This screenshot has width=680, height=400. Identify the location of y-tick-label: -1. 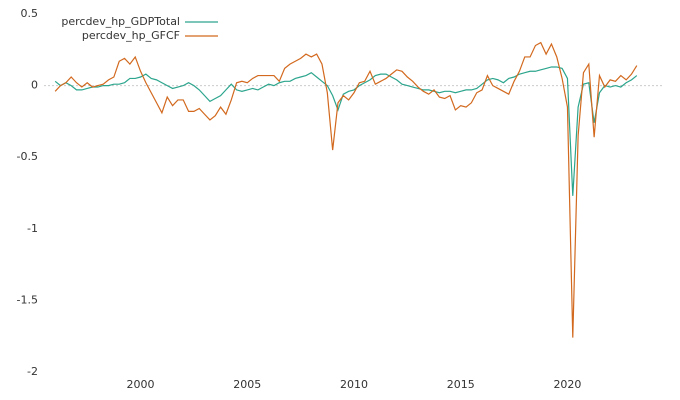
(32, 228).